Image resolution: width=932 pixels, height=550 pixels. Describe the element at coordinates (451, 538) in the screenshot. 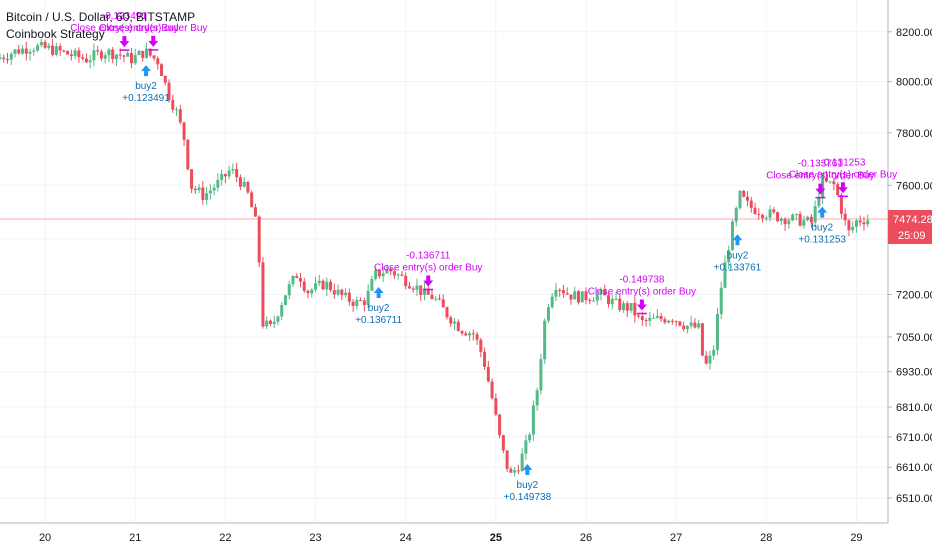

I see `time-axis: 20 21 22 23 24 25 26 27 28 29` at that location.